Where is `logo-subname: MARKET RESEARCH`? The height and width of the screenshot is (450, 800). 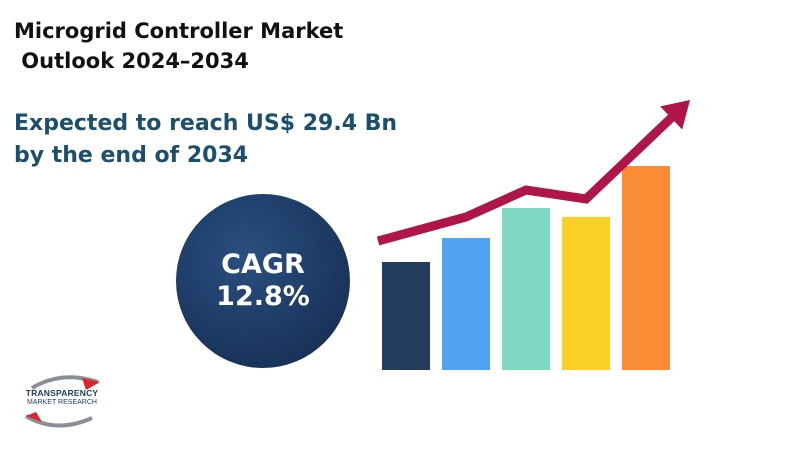
logo-subname: MARKET RESEARCH is located at coordinates (62, 402).